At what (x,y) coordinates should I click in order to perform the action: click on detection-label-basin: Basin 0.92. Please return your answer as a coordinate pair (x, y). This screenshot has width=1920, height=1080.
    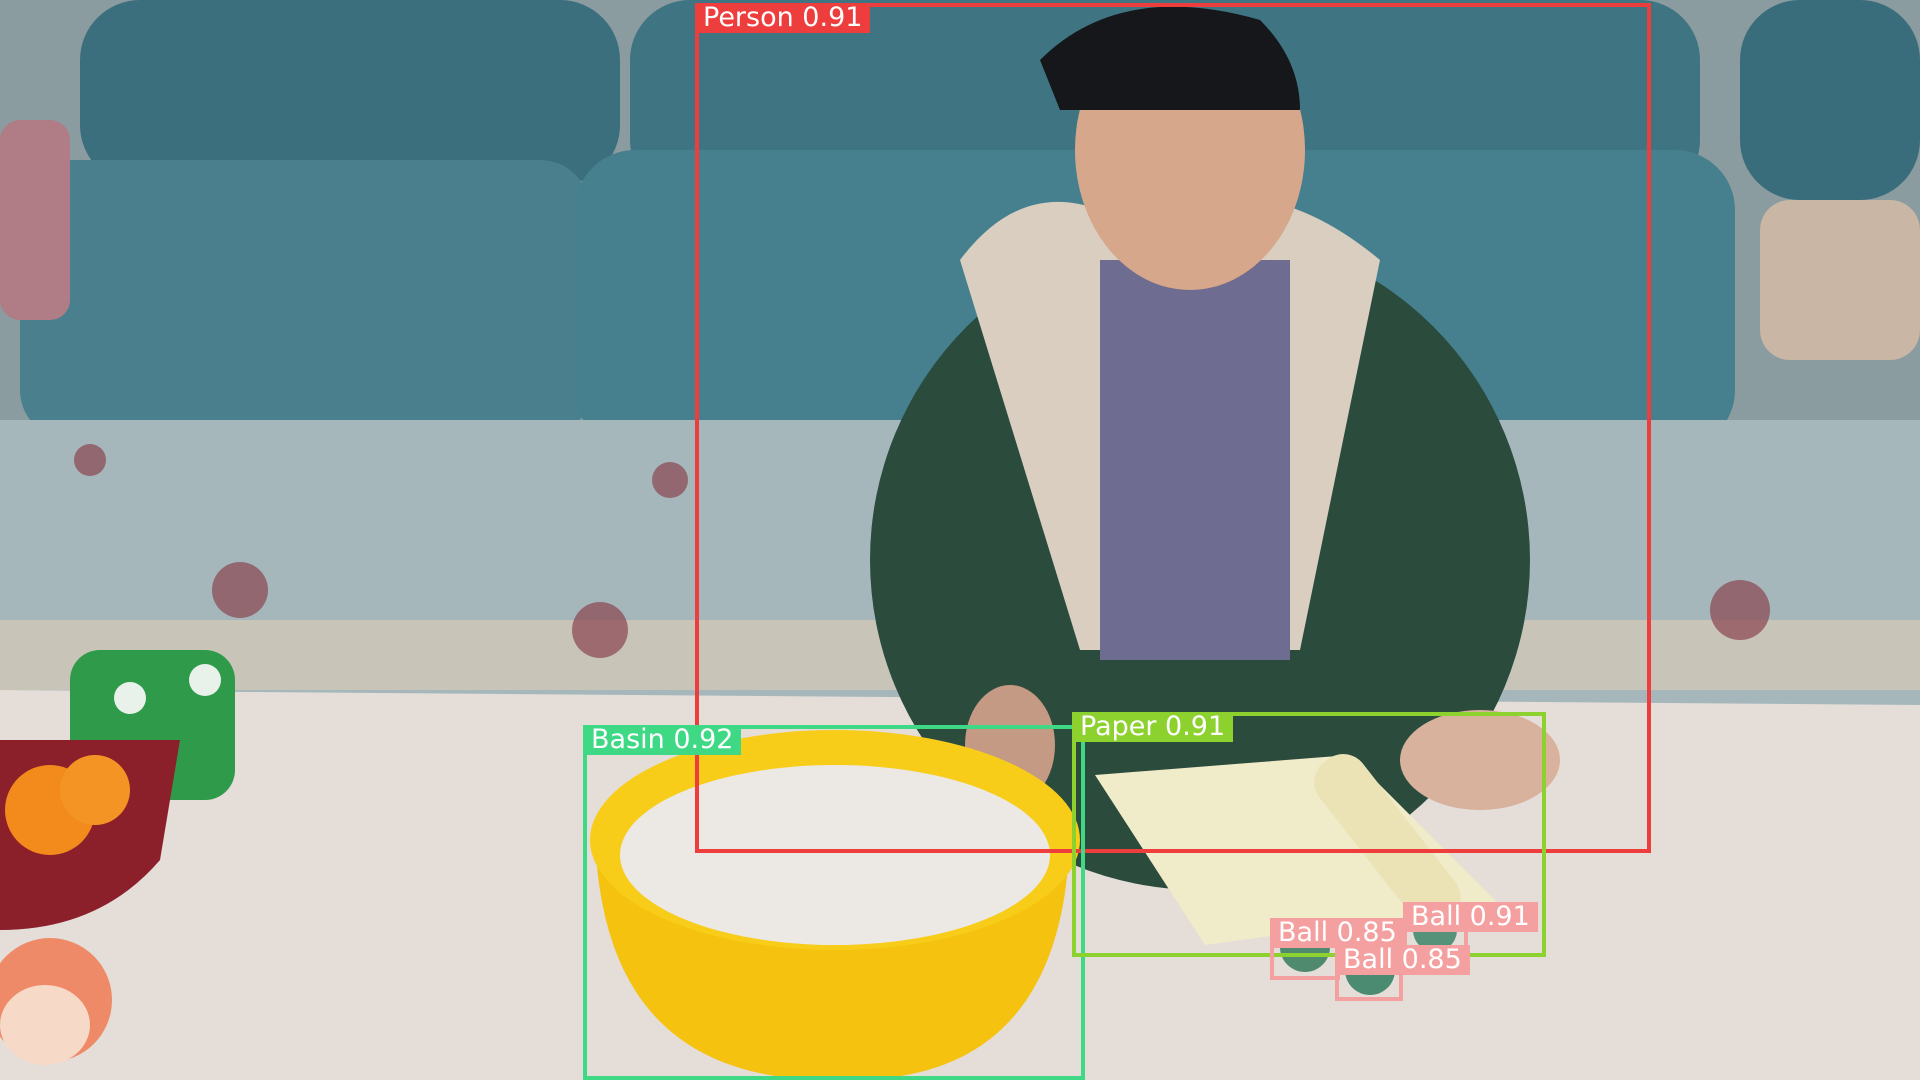
    Looking at the image, I should click on (662, 740).